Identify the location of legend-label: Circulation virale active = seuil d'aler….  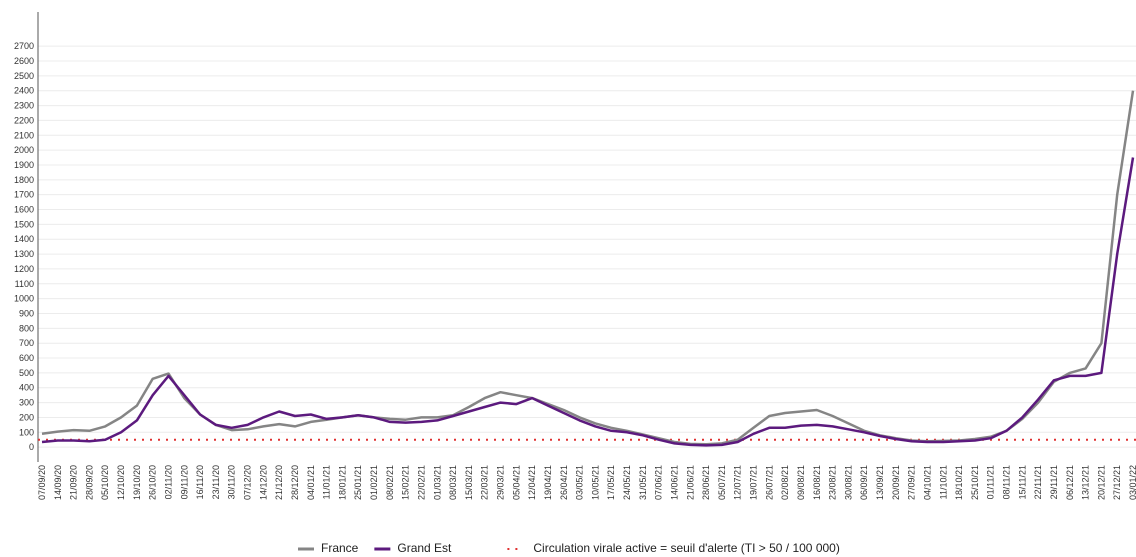
(686, 548).